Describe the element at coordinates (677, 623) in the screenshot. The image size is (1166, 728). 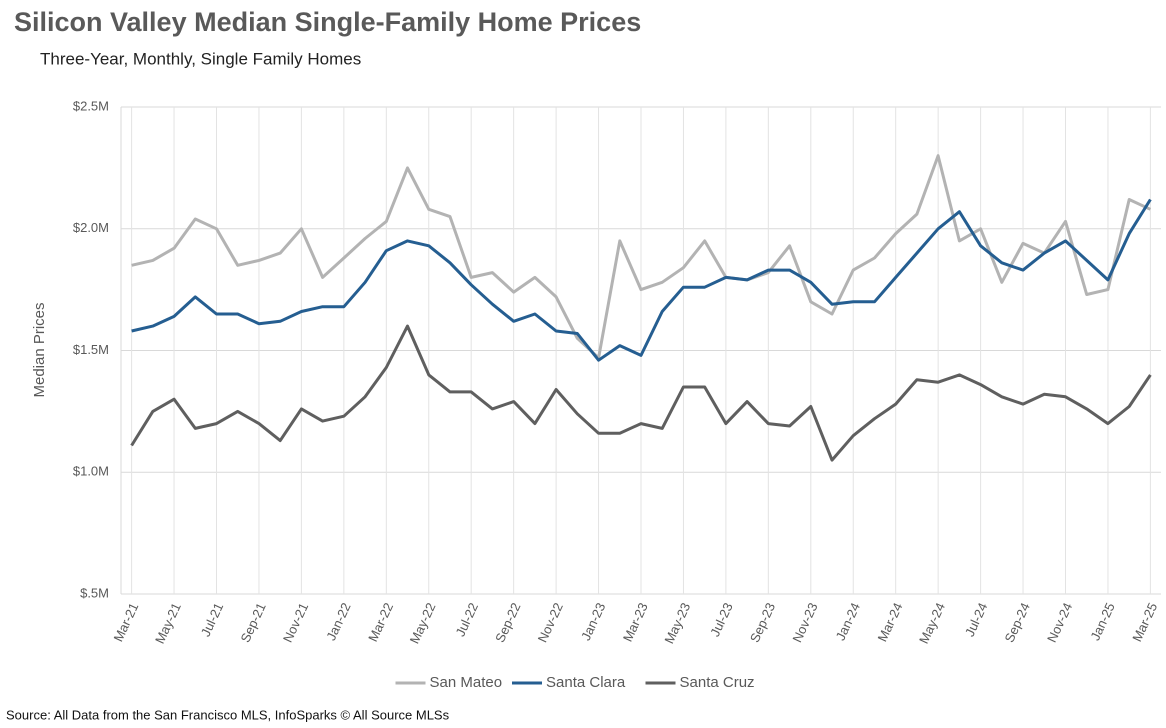
I see `x-tick-label: May-23` at that location.